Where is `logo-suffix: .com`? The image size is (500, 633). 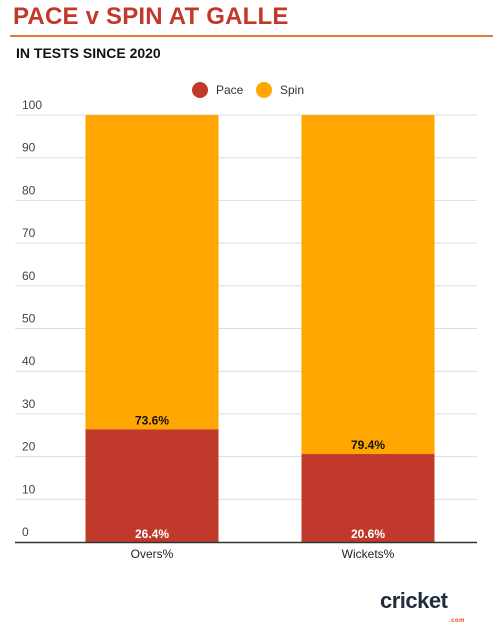
logo-suffix: .com is located at coordinates (457, 621).